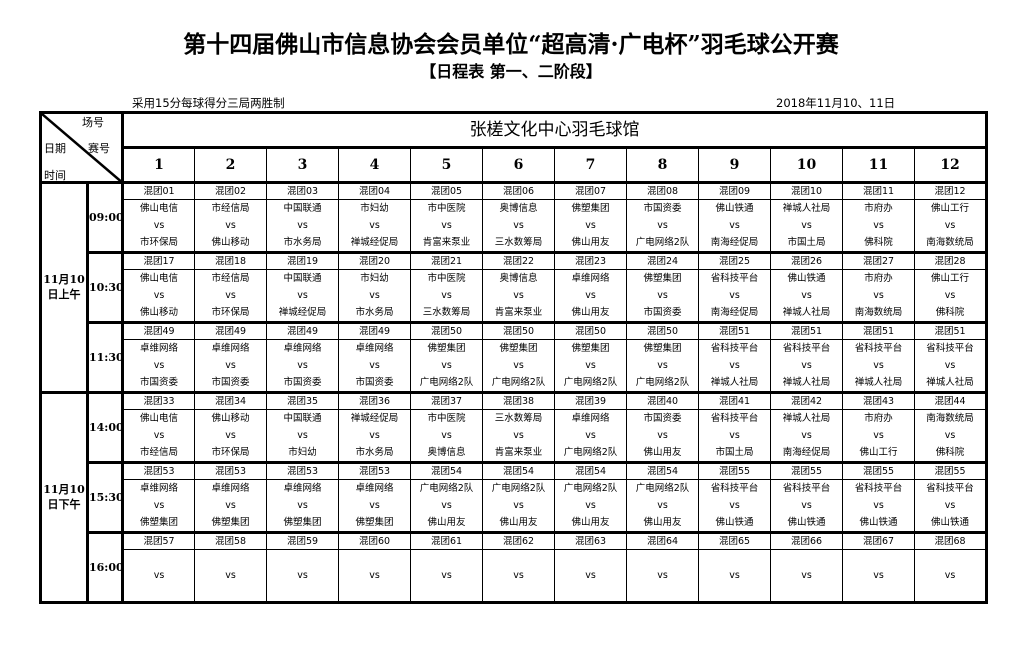 This screenshot has width=1022, height=648. What do you see at coordinates (950, 208) in the screenshot?
I see `home-team: 佛山工行` at bounding box center [950, 208].